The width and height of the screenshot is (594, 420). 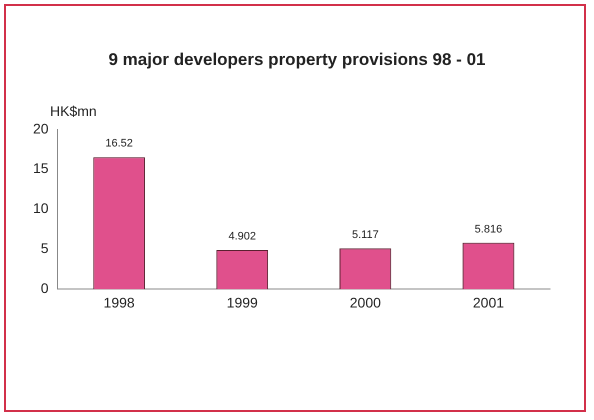 What do you see at coordinates (119, 144) in the screenshot?
I see `data-label: 16.52` at bounding box center [119, 144].